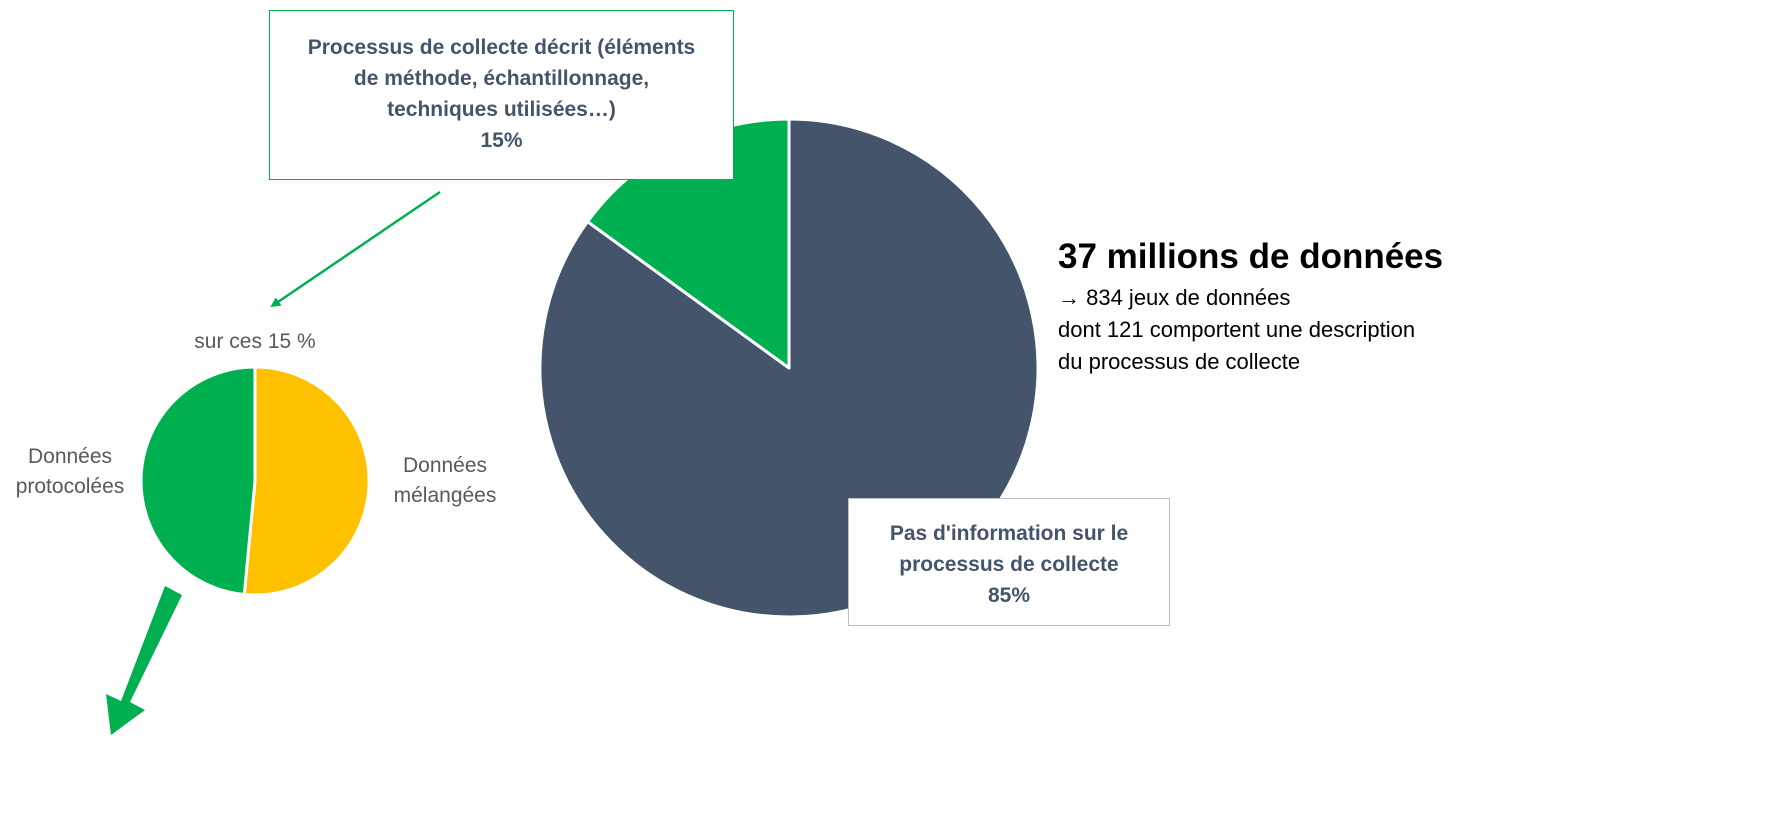 The image size is (1769, 822). I want to click on summary-headline: 37 millions de données, so click(1251, 256).